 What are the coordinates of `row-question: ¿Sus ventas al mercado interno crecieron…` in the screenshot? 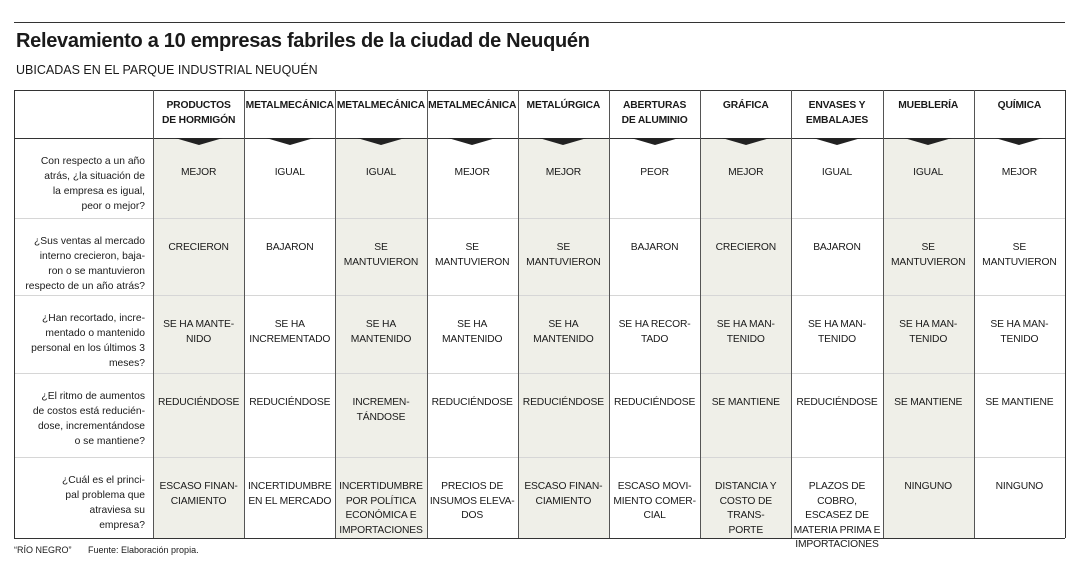 It's located at (85, 264).